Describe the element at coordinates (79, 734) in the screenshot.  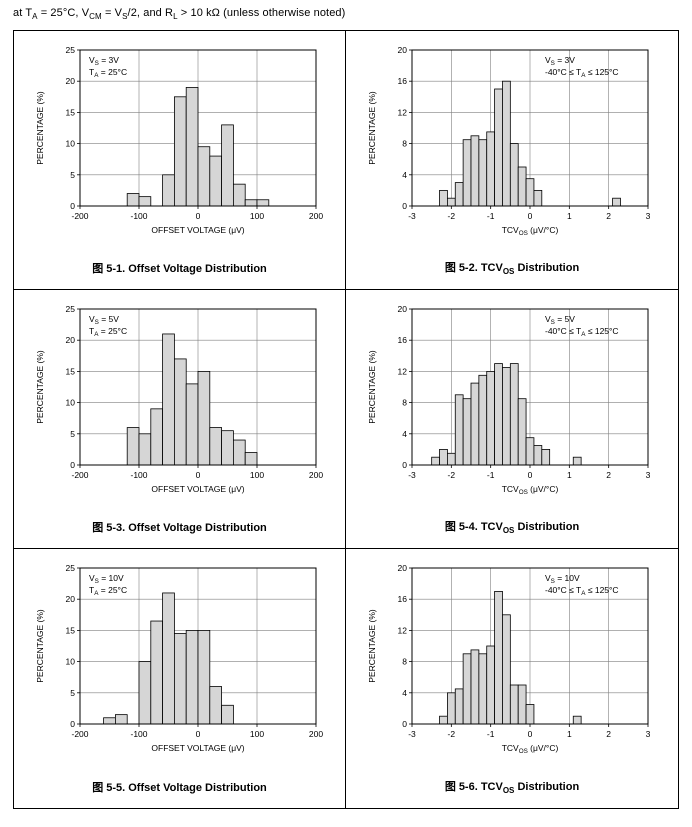
I see `svg-text: -200` at that location.